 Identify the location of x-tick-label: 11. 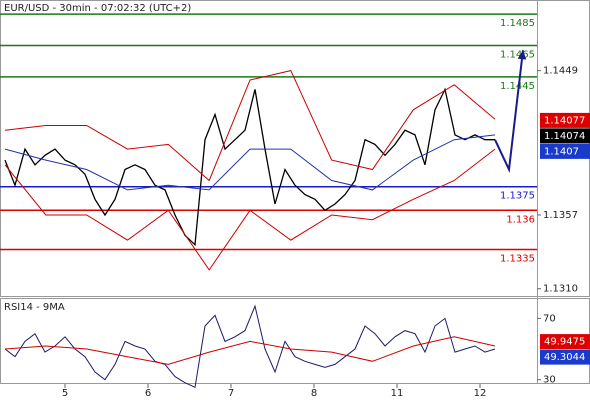
(397, 393).